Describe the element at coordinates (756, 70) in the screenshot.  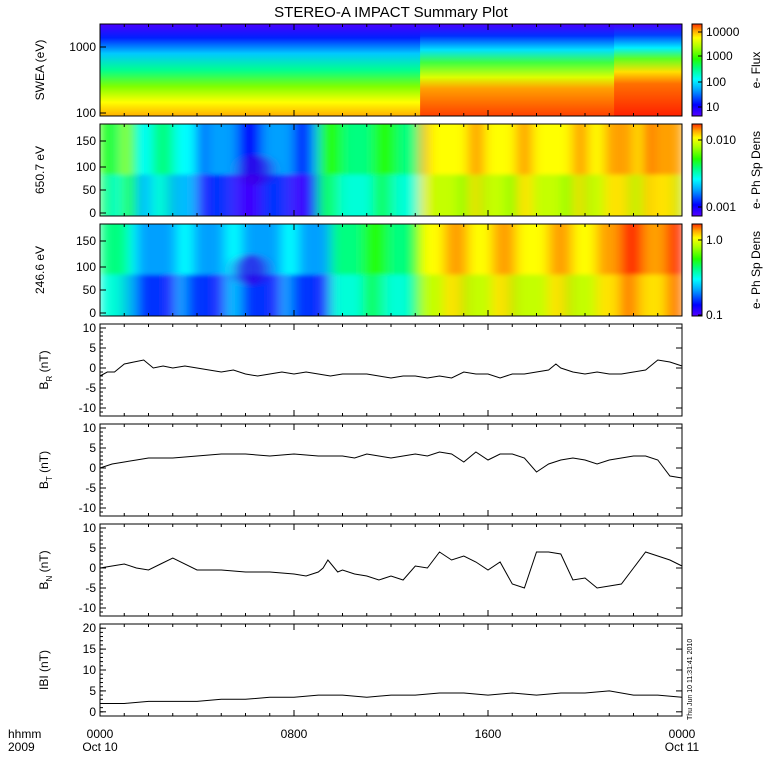
I see `colorbar-label-0: e- Flux` at that location.